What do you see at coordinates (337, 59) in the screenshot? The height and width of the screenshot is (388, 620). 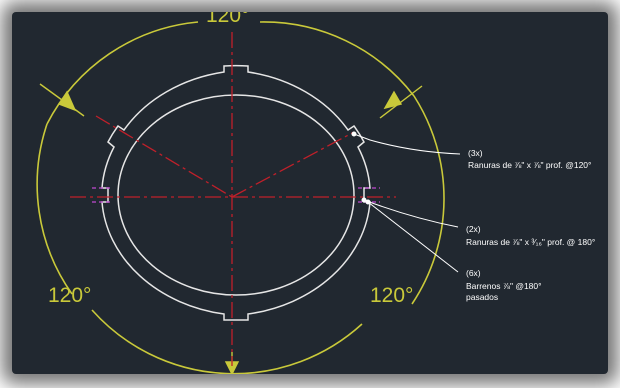 I see `dimension-arc-upper` at bounding box center [337, 59].